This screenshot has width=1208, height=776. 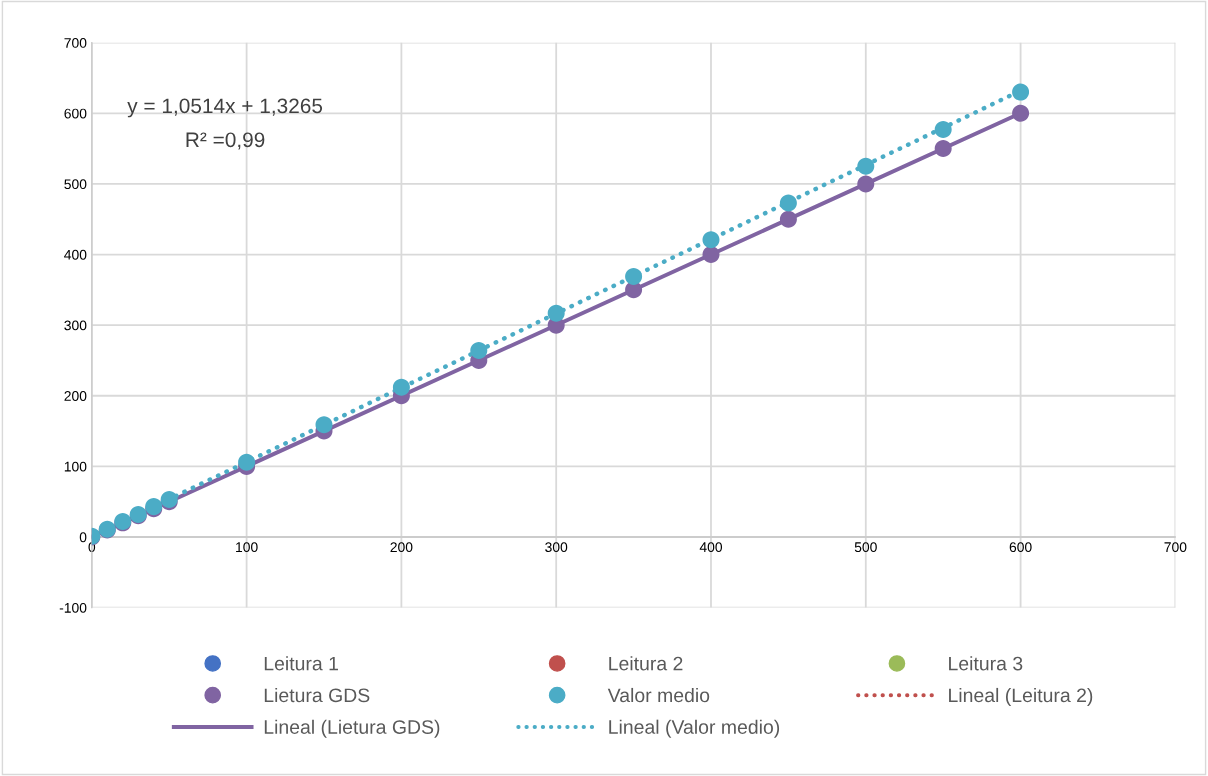 What do you see at coordinates (73, 607) in the screenshot?
I see `y-tick-label: -100` at bounding box center [73, 607].